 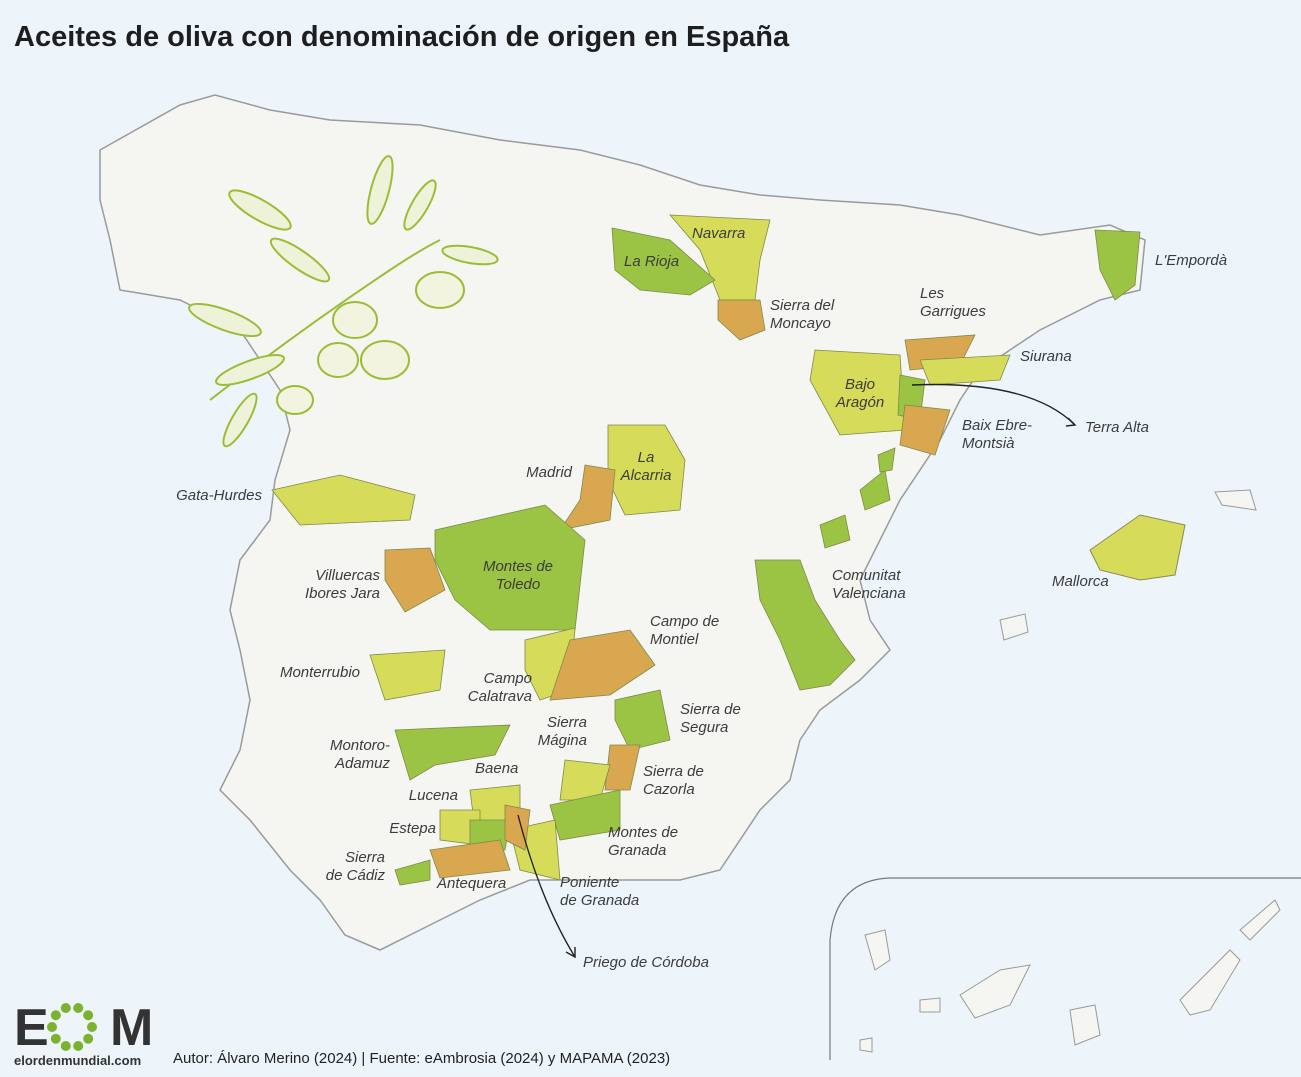 I want to click on region-label: Priego de Córdoba, so click(x=646, y=962).